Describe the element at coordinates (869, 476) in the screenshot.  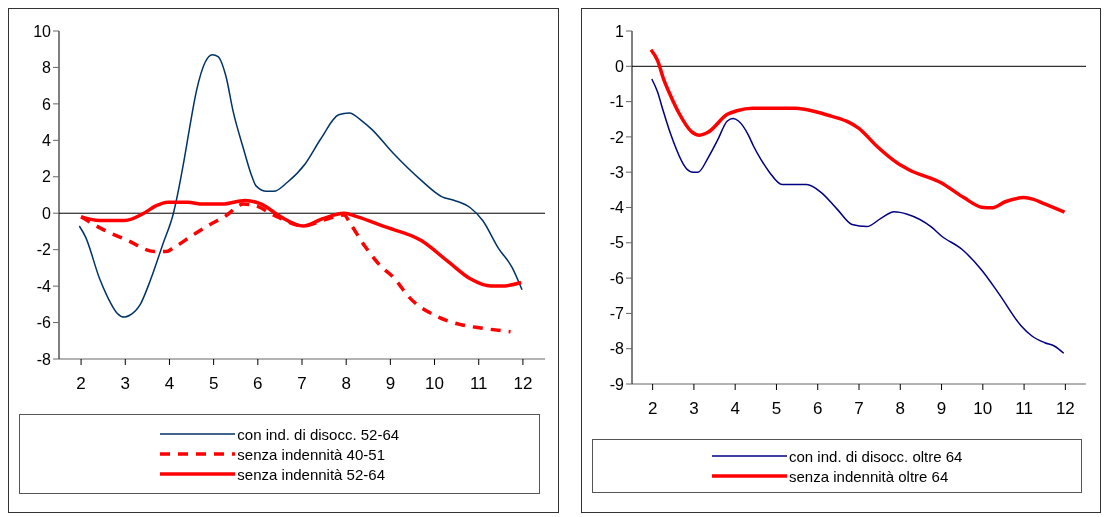
I see `legend-label: senza indennità oltre 64` at that location.